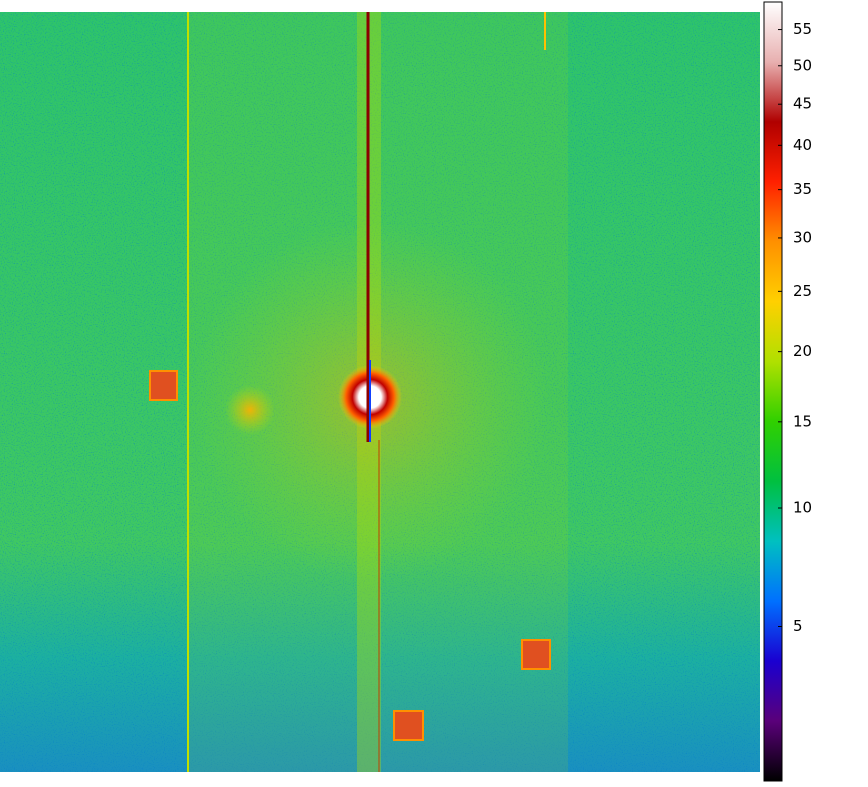 Image resolution: width=868 pixels, height=787 pixels. Describe the element at coordinates (773, 391) in the screenshot. I see `colorbar-fill` at that location.